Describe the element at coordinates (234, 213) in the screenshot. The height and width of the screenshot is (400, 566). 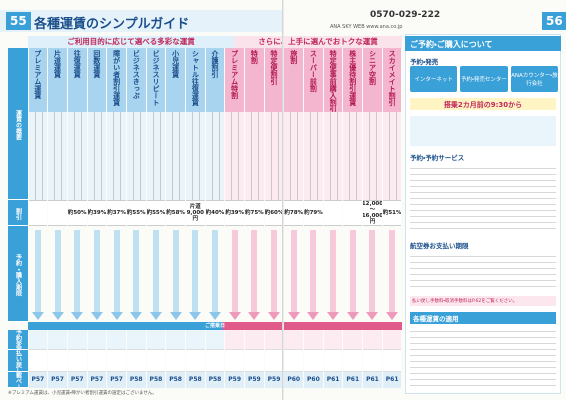
I see `discount: 約39%` at that location.